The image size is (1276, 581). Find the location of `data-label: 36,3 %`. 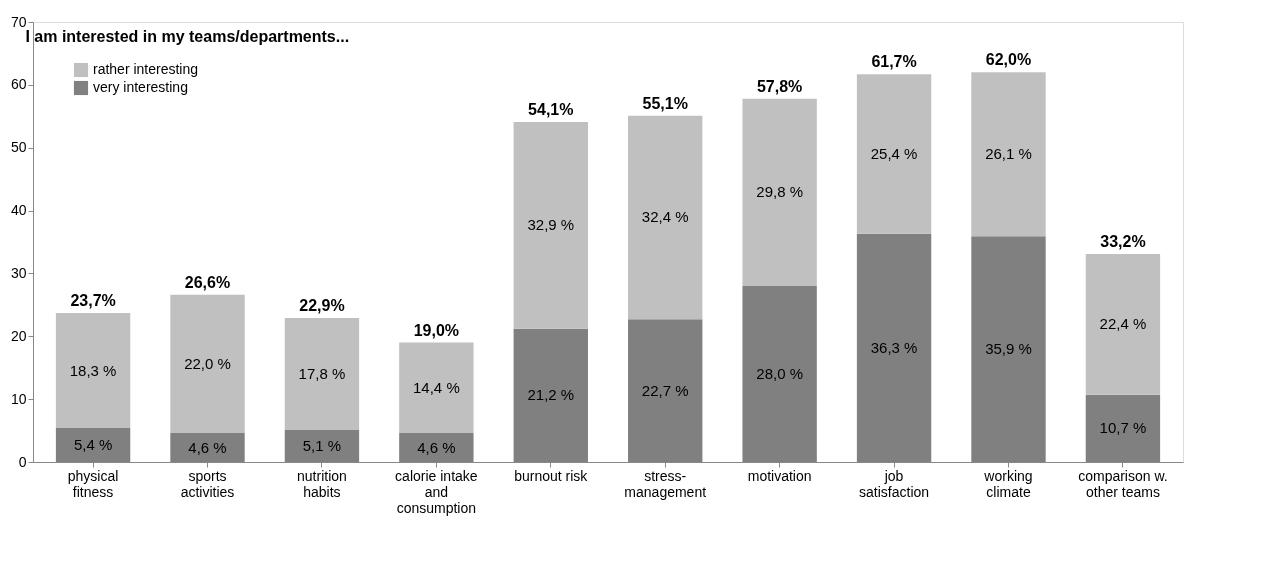

data-label: 36,3 % is located at coordinates (894, 347).